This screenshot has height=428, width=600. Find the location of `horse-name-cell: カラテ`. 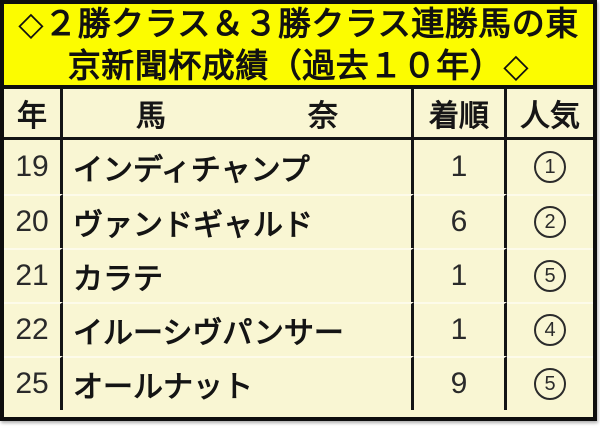

horse-name-cell: カラテ is located at coordinates (238, 275).